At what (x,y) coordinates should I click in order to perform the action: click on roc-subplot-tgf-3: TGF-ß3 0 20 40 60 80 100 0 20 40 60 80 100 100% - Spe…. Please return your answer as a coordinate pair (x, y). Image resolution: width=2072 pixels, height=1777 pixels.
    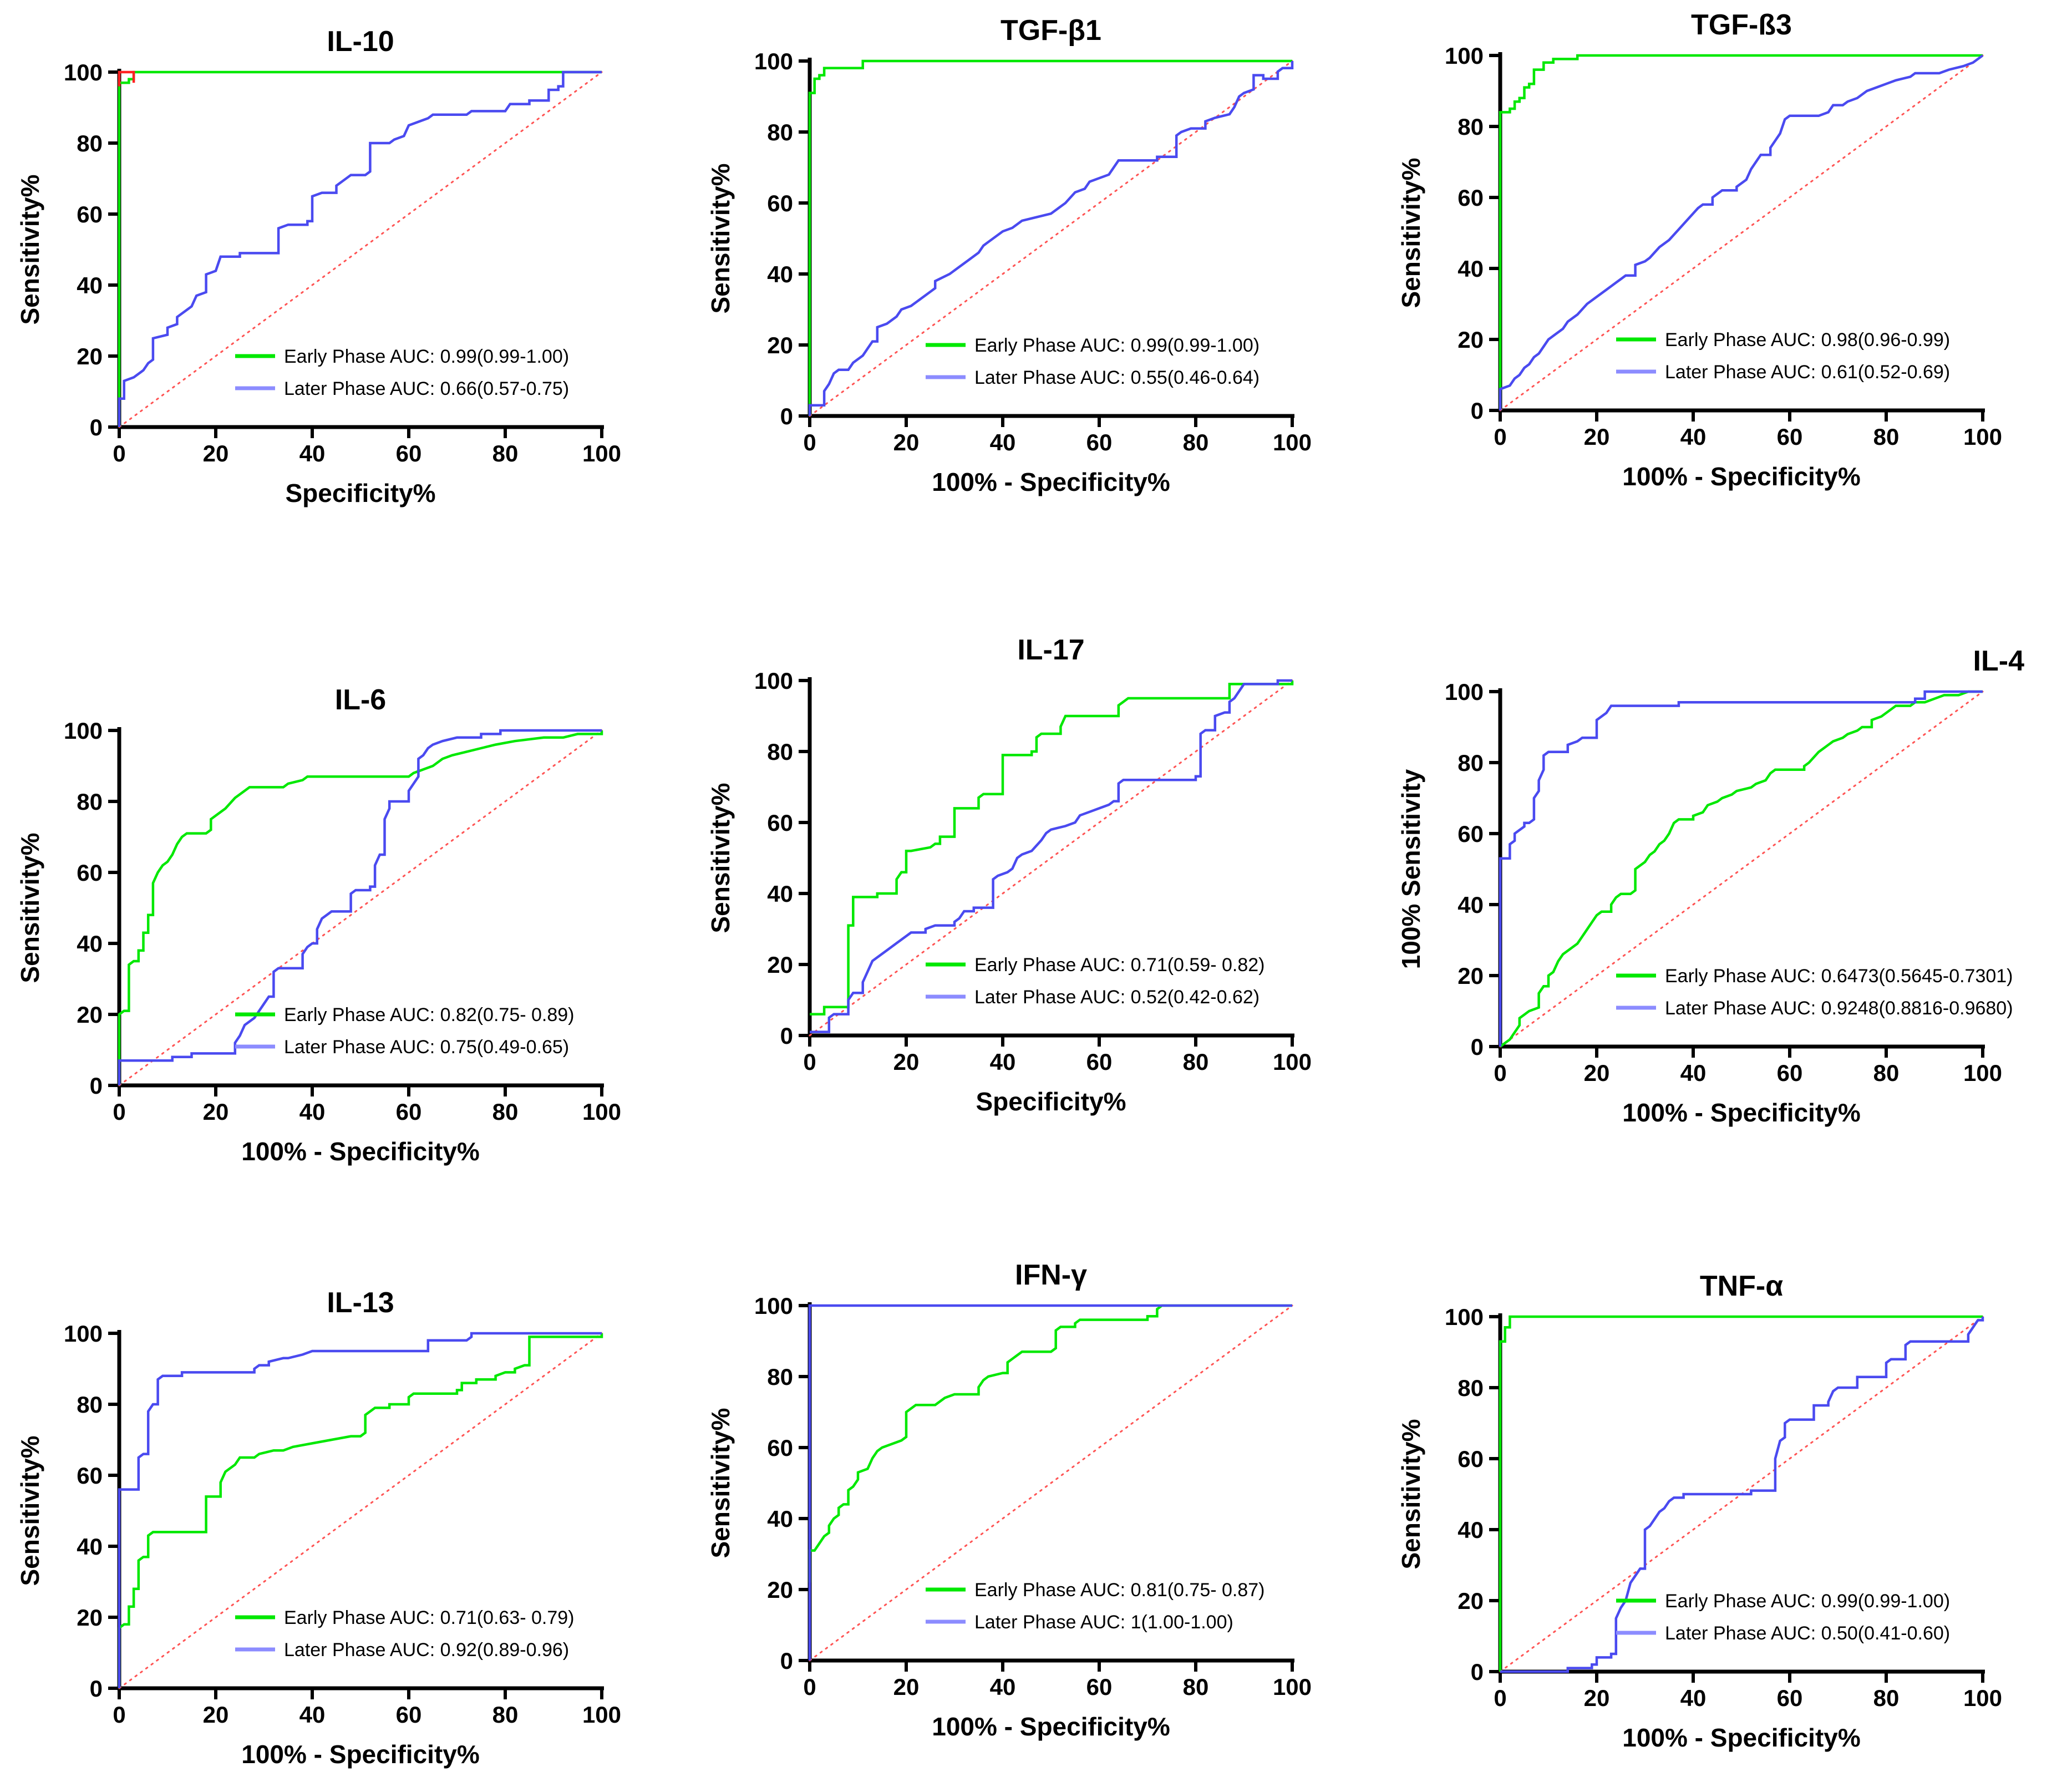
    Looking at the image, I should click on (1726, 296).